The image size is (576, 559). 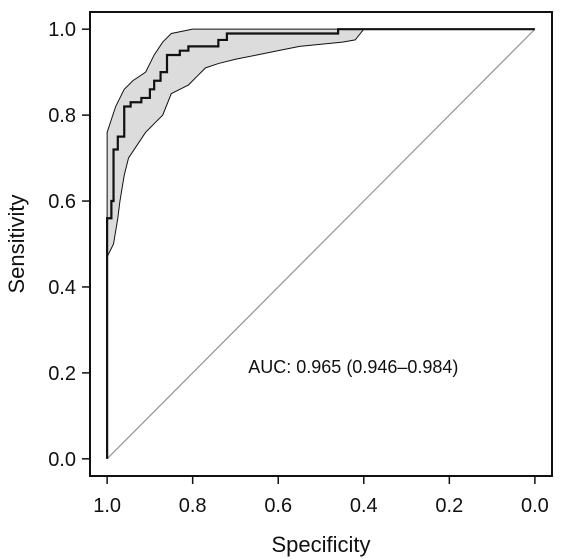 I want to click on y-axis-title: Sensitivity, so click(x=16, y=243).